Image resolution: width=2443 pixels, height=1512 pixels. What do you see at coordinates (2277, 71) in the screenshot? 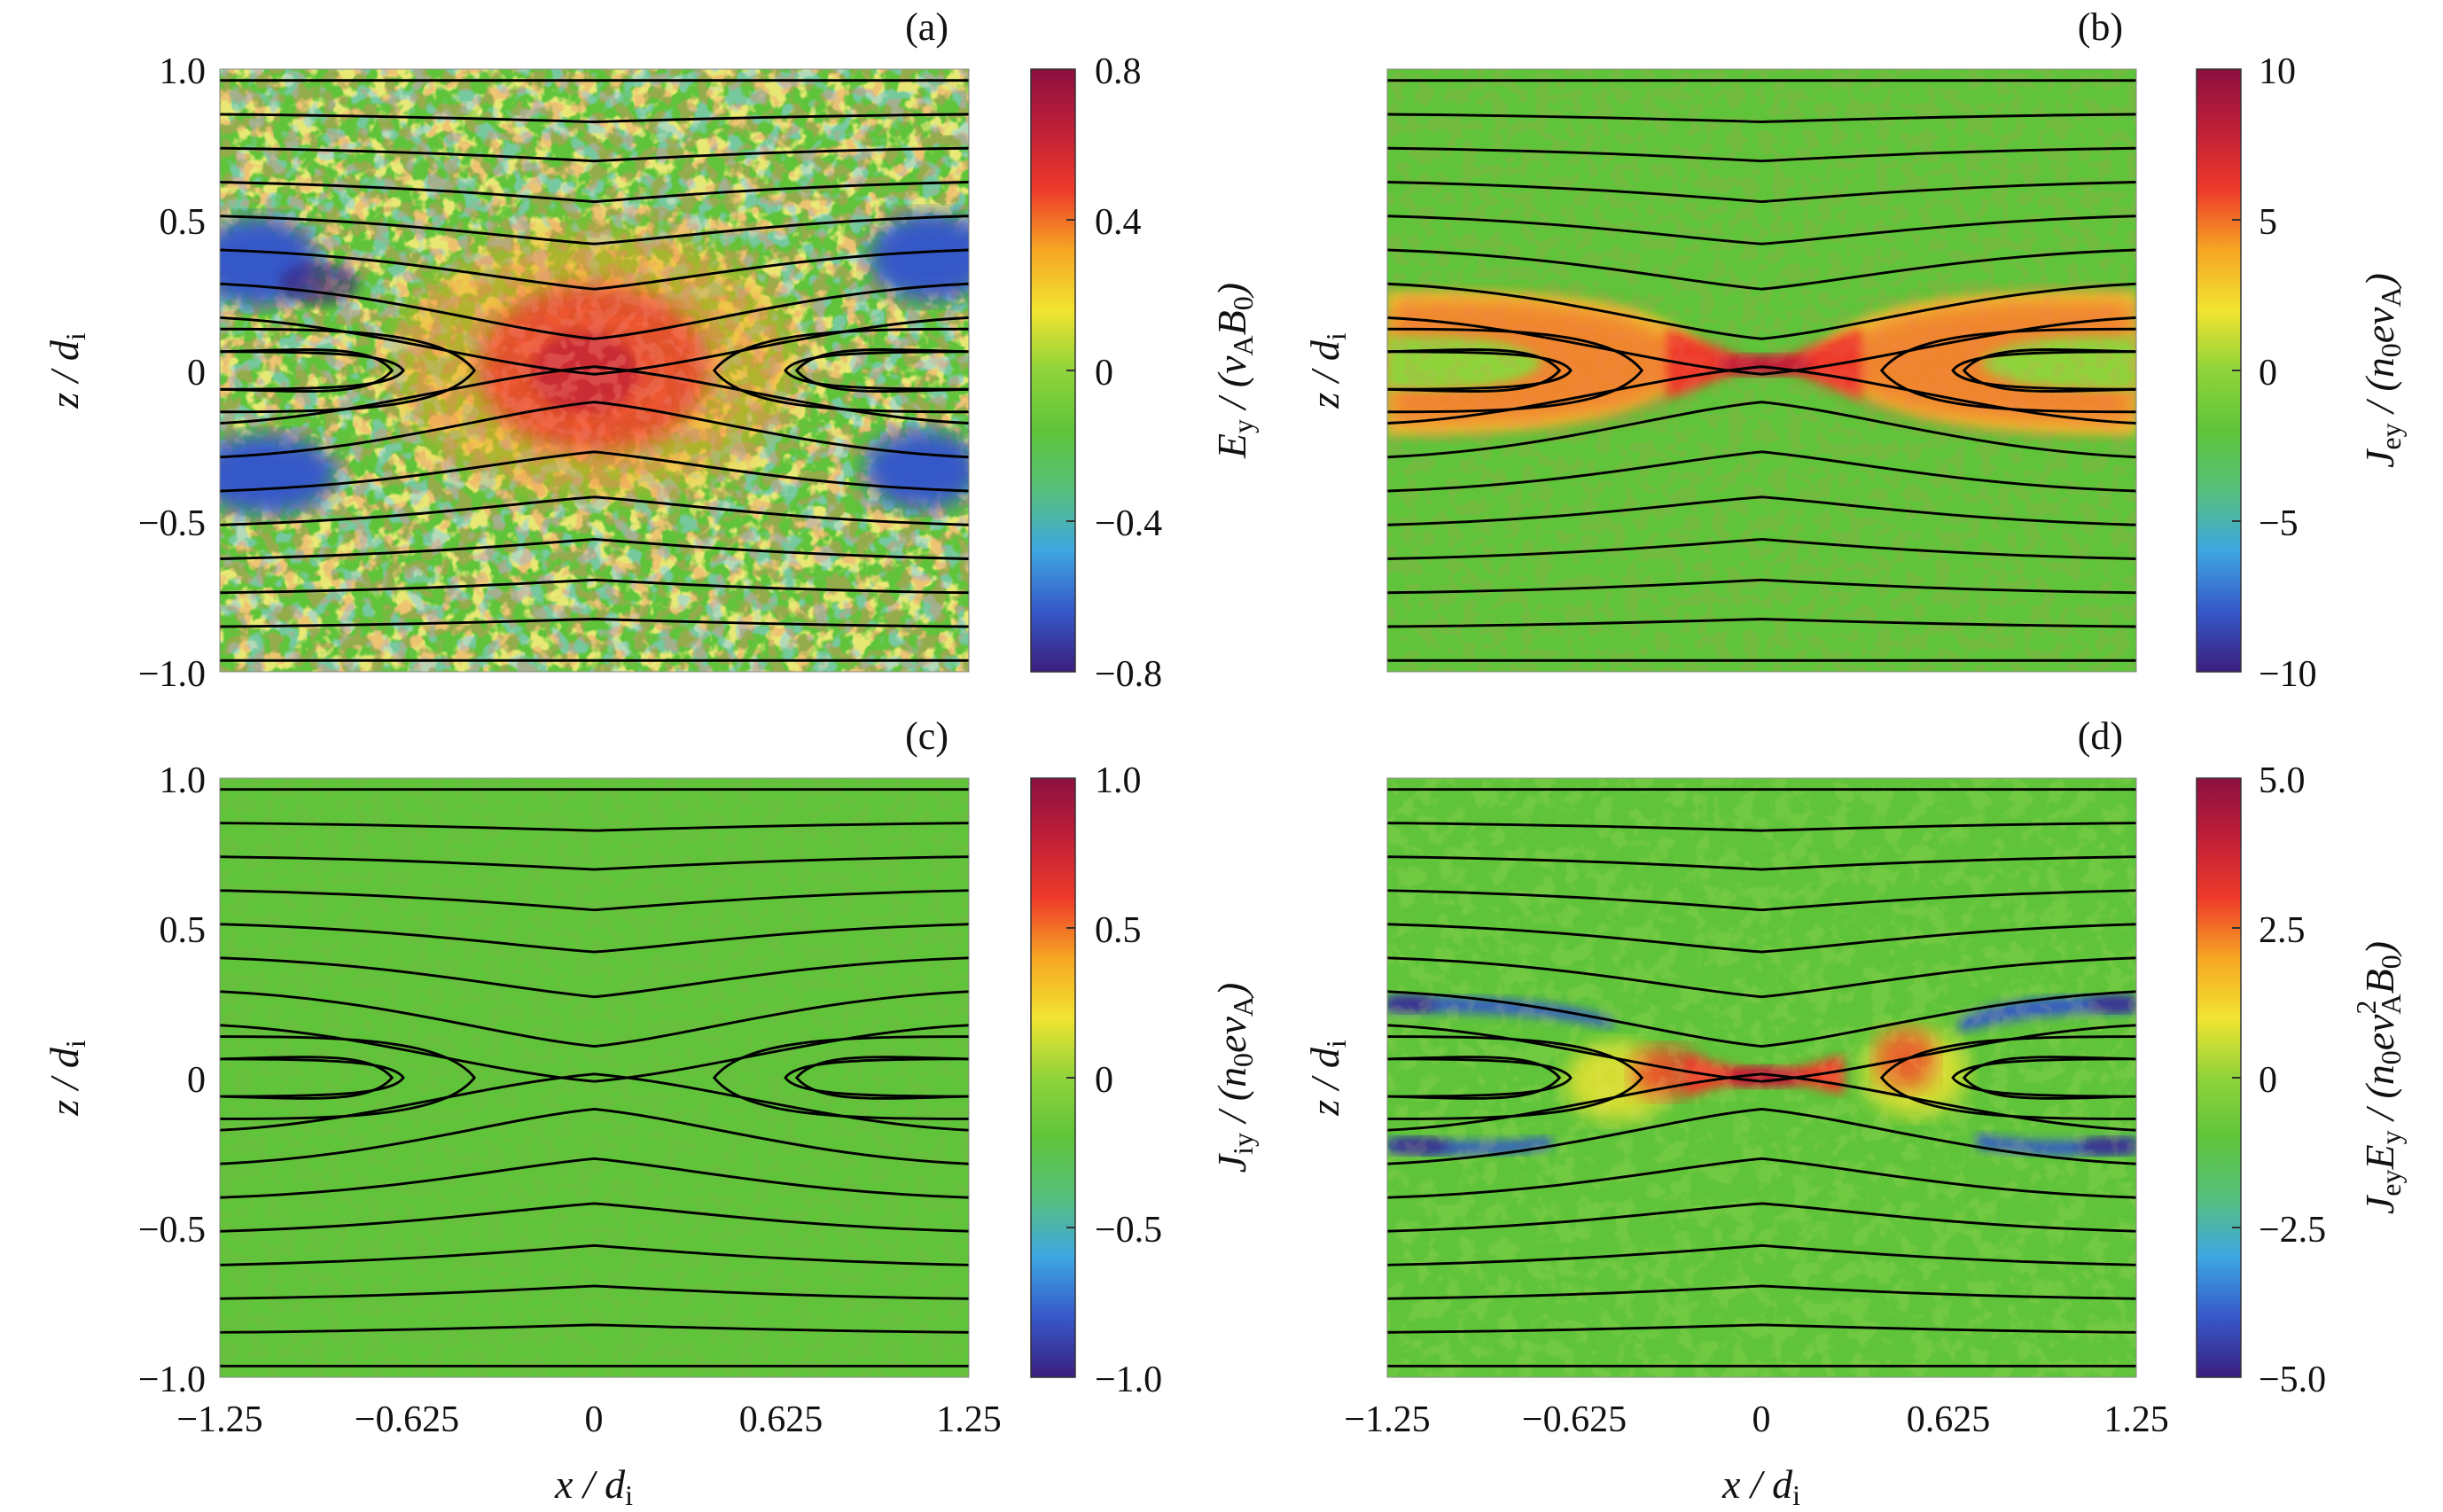
I see `cbar-tick: 10` at bounding box center [2277, 71].